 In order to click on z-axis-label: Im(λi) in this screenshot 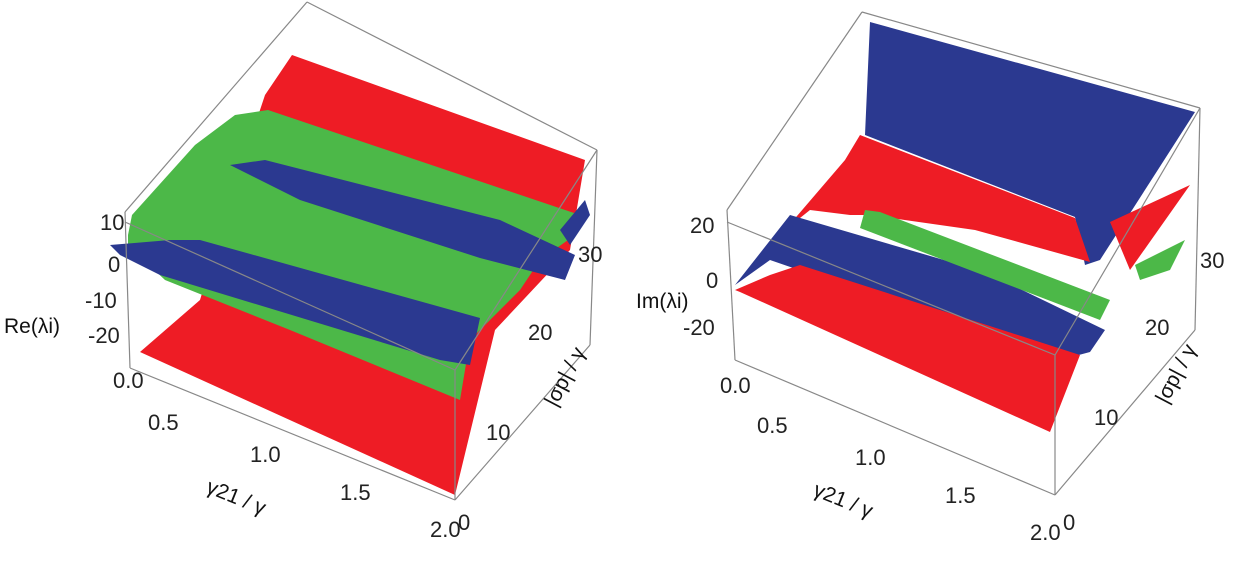, I will do `click(662, 301)`.